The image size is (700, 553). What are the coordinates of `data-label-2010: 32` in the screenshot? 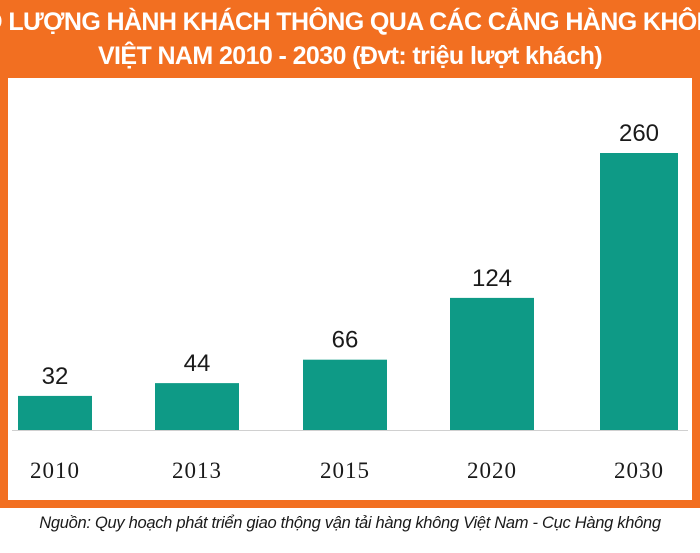 It's located at (55, 376).